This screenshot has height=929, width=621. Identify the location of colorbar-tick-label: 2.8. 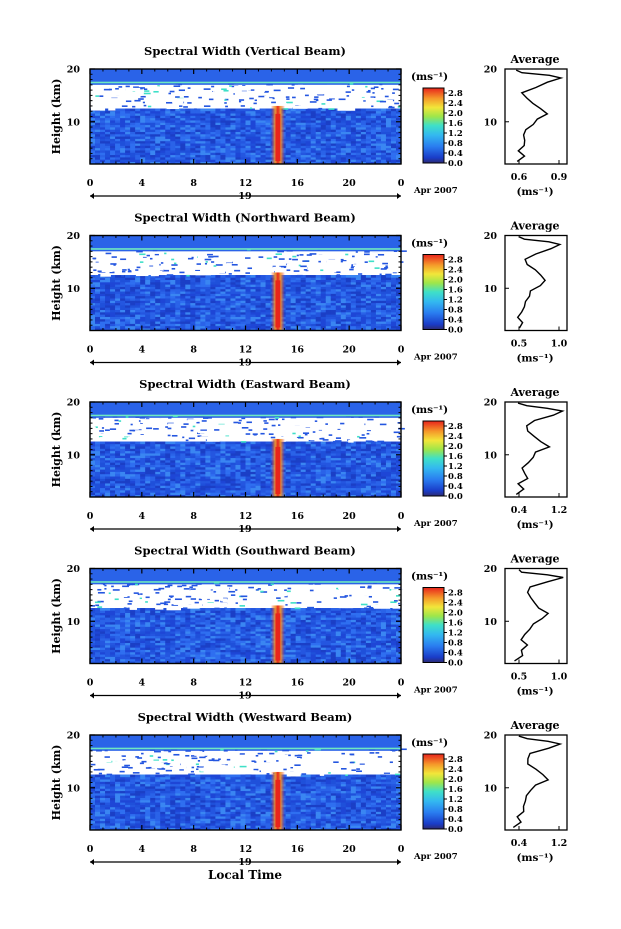
(455, 261).